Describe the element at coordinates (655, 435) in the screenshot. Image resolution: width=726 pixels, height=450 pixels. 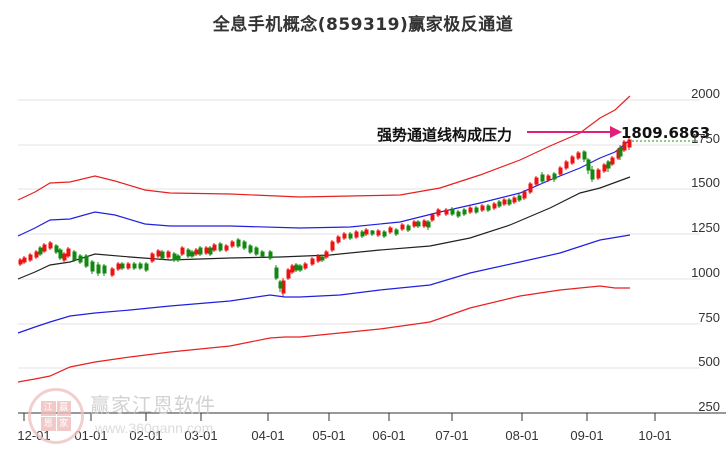
I see `x-tick-label: 10-01` at that location.